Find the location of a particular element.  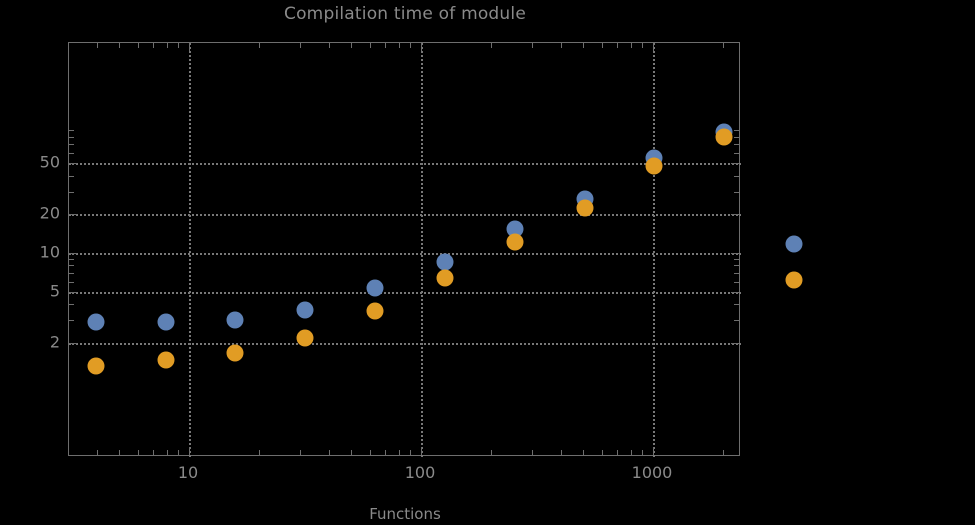

x-tick-label: 1000 is located at coordinates (652, 472).